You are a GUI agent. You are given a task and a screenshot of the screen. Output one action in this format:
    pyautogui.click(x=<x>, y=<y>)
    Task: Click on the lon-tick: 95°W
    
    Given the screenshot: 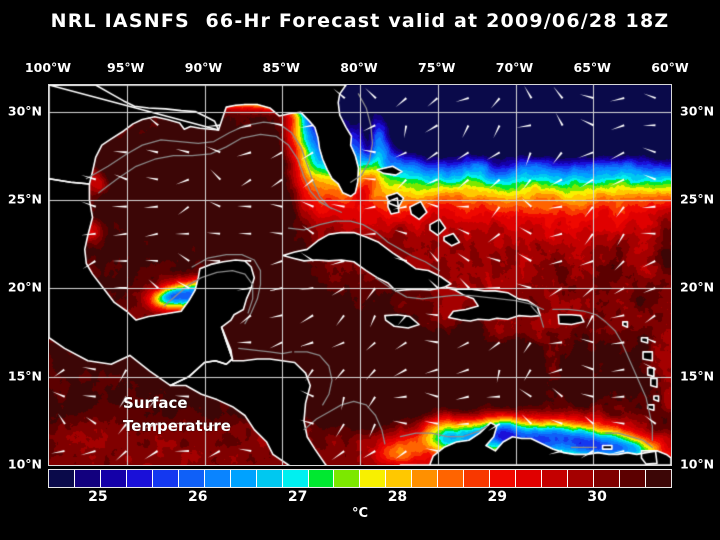 What is the action you would take?
    pyautogui.click(x=126, y=67)
    